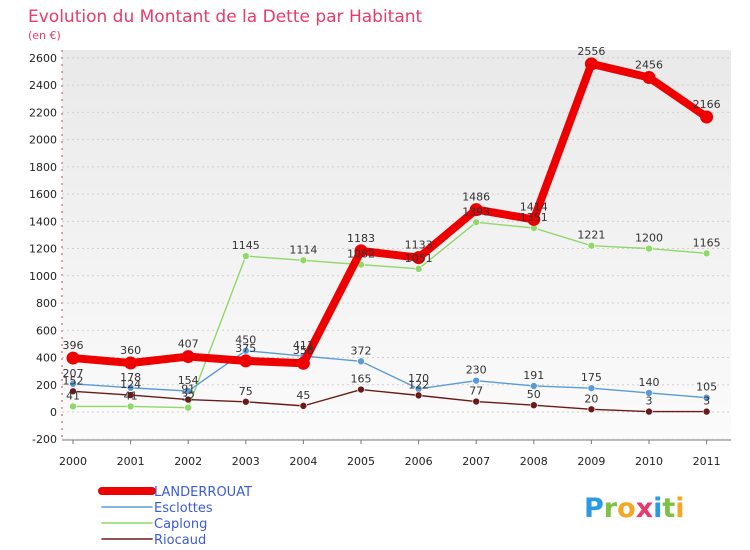 The image size is (750, 550). I want to click on data-label-esclottes: 230, so click(476, 370).